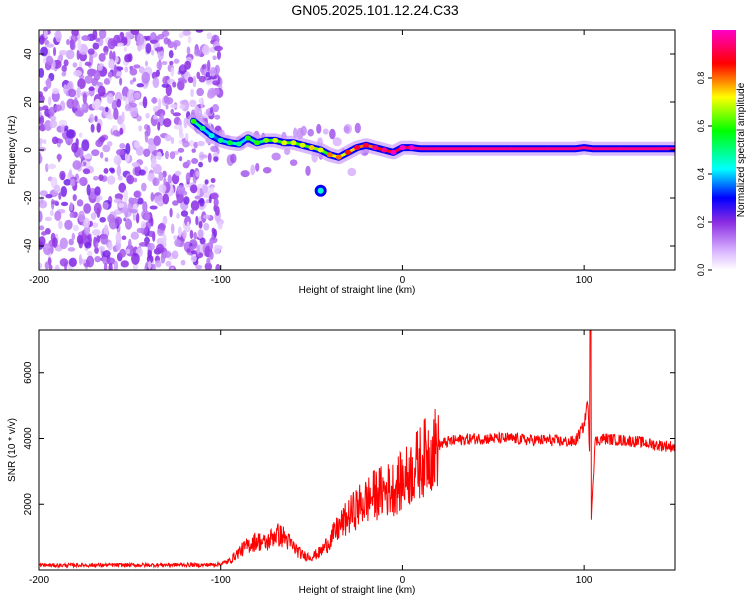 This screenshot has height=600, width=750. I want to click on top-y-tick-label: 40, so click(28, 54).